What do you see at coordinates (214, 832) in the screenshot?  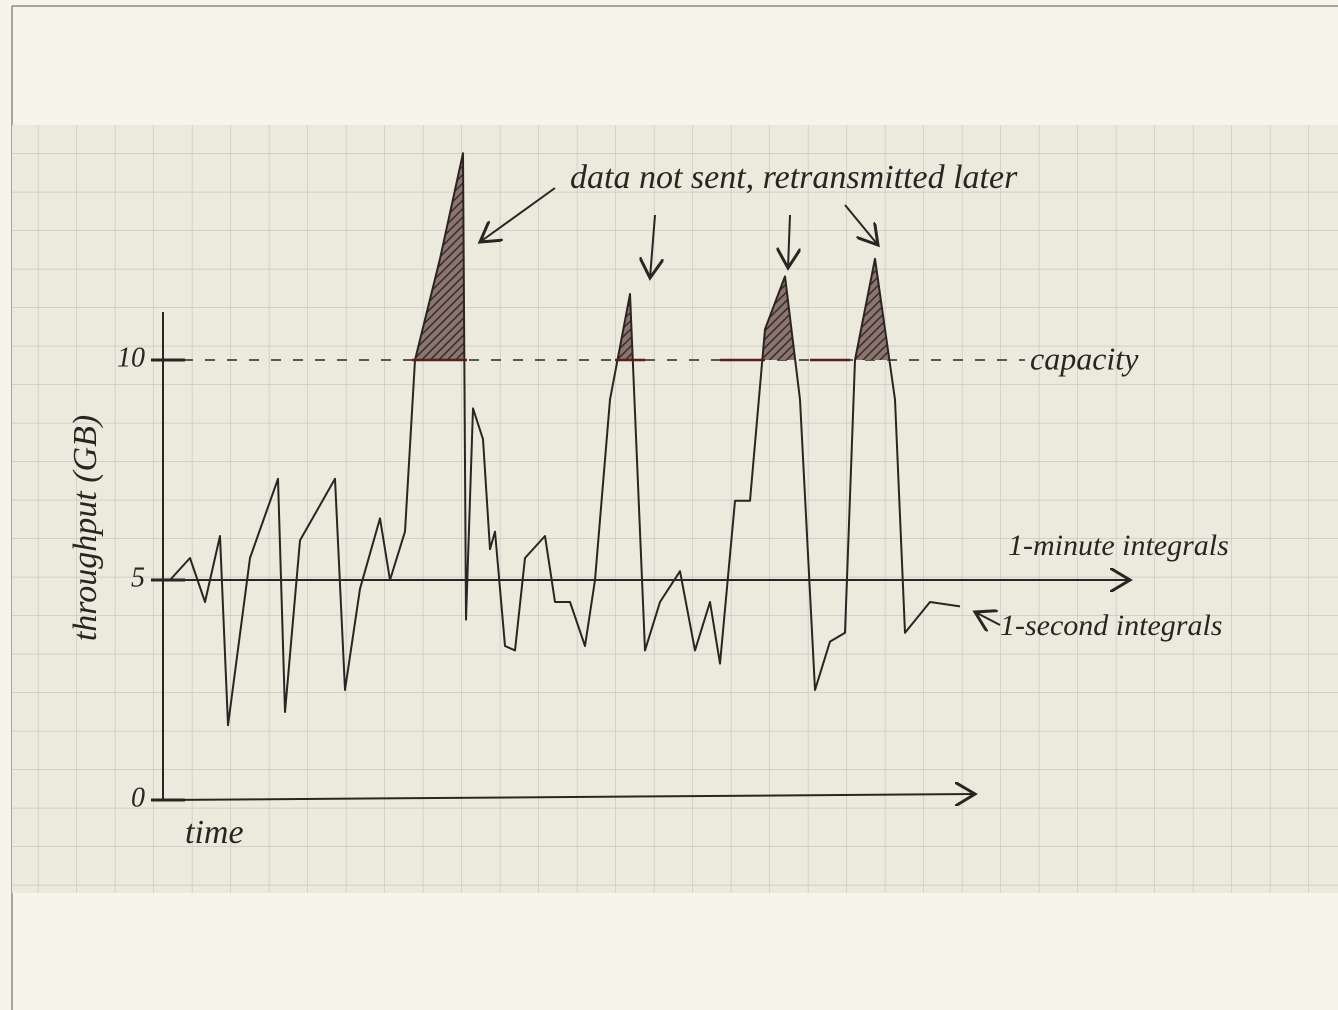 I see `x-axis-label: time` at bounding box center [214, 832].